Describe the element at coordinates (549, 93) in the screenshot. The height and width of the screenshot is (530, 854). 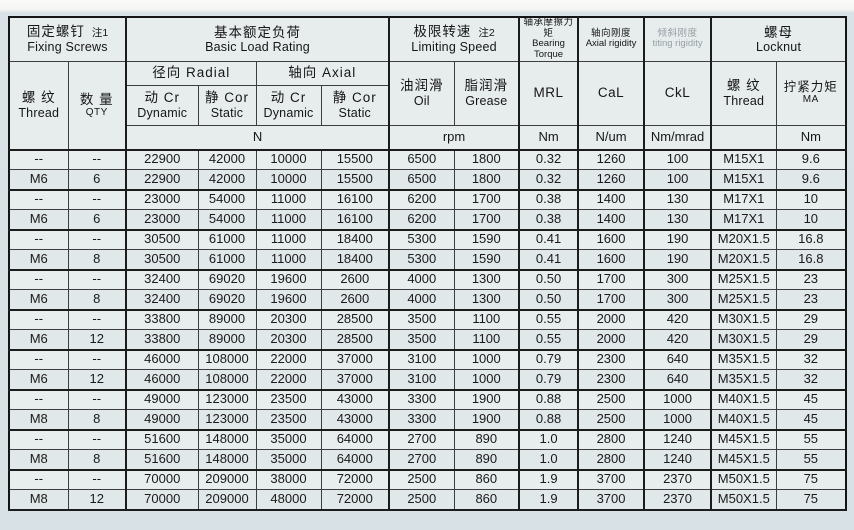
I see `header-mrl: MRL` at that location.